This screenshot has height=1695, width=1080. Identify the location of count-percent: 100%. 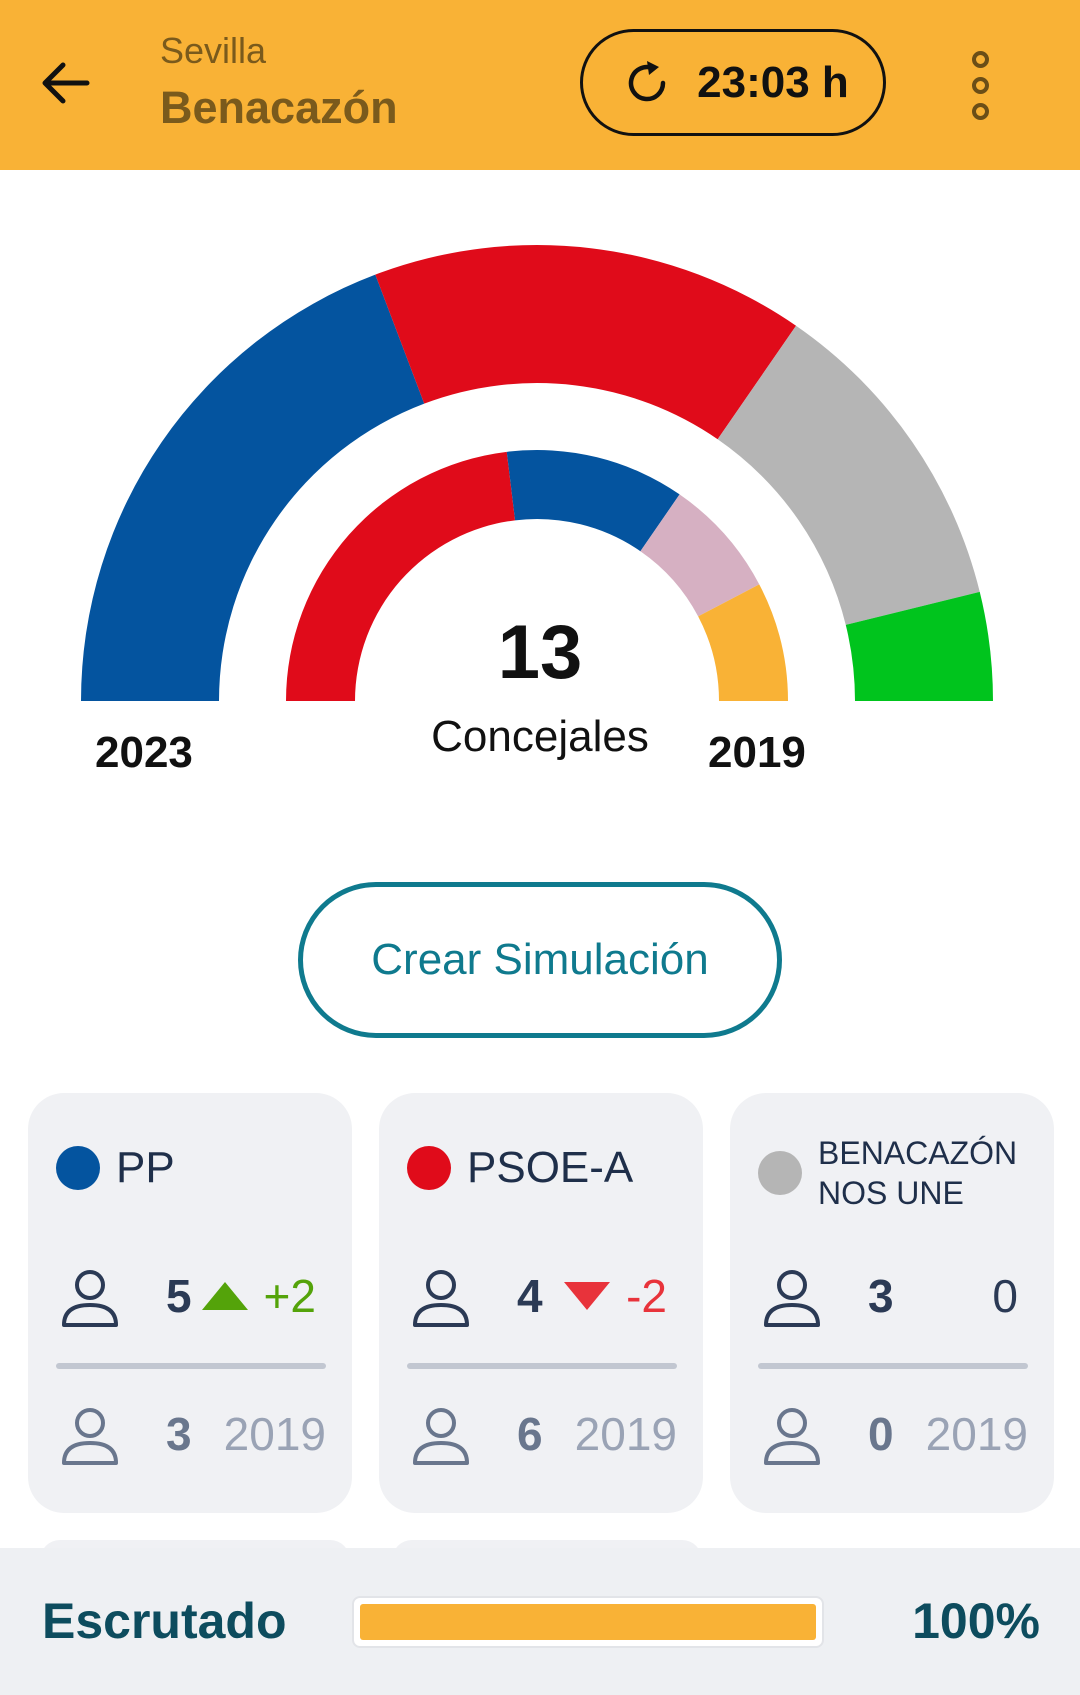
(976, 1621).